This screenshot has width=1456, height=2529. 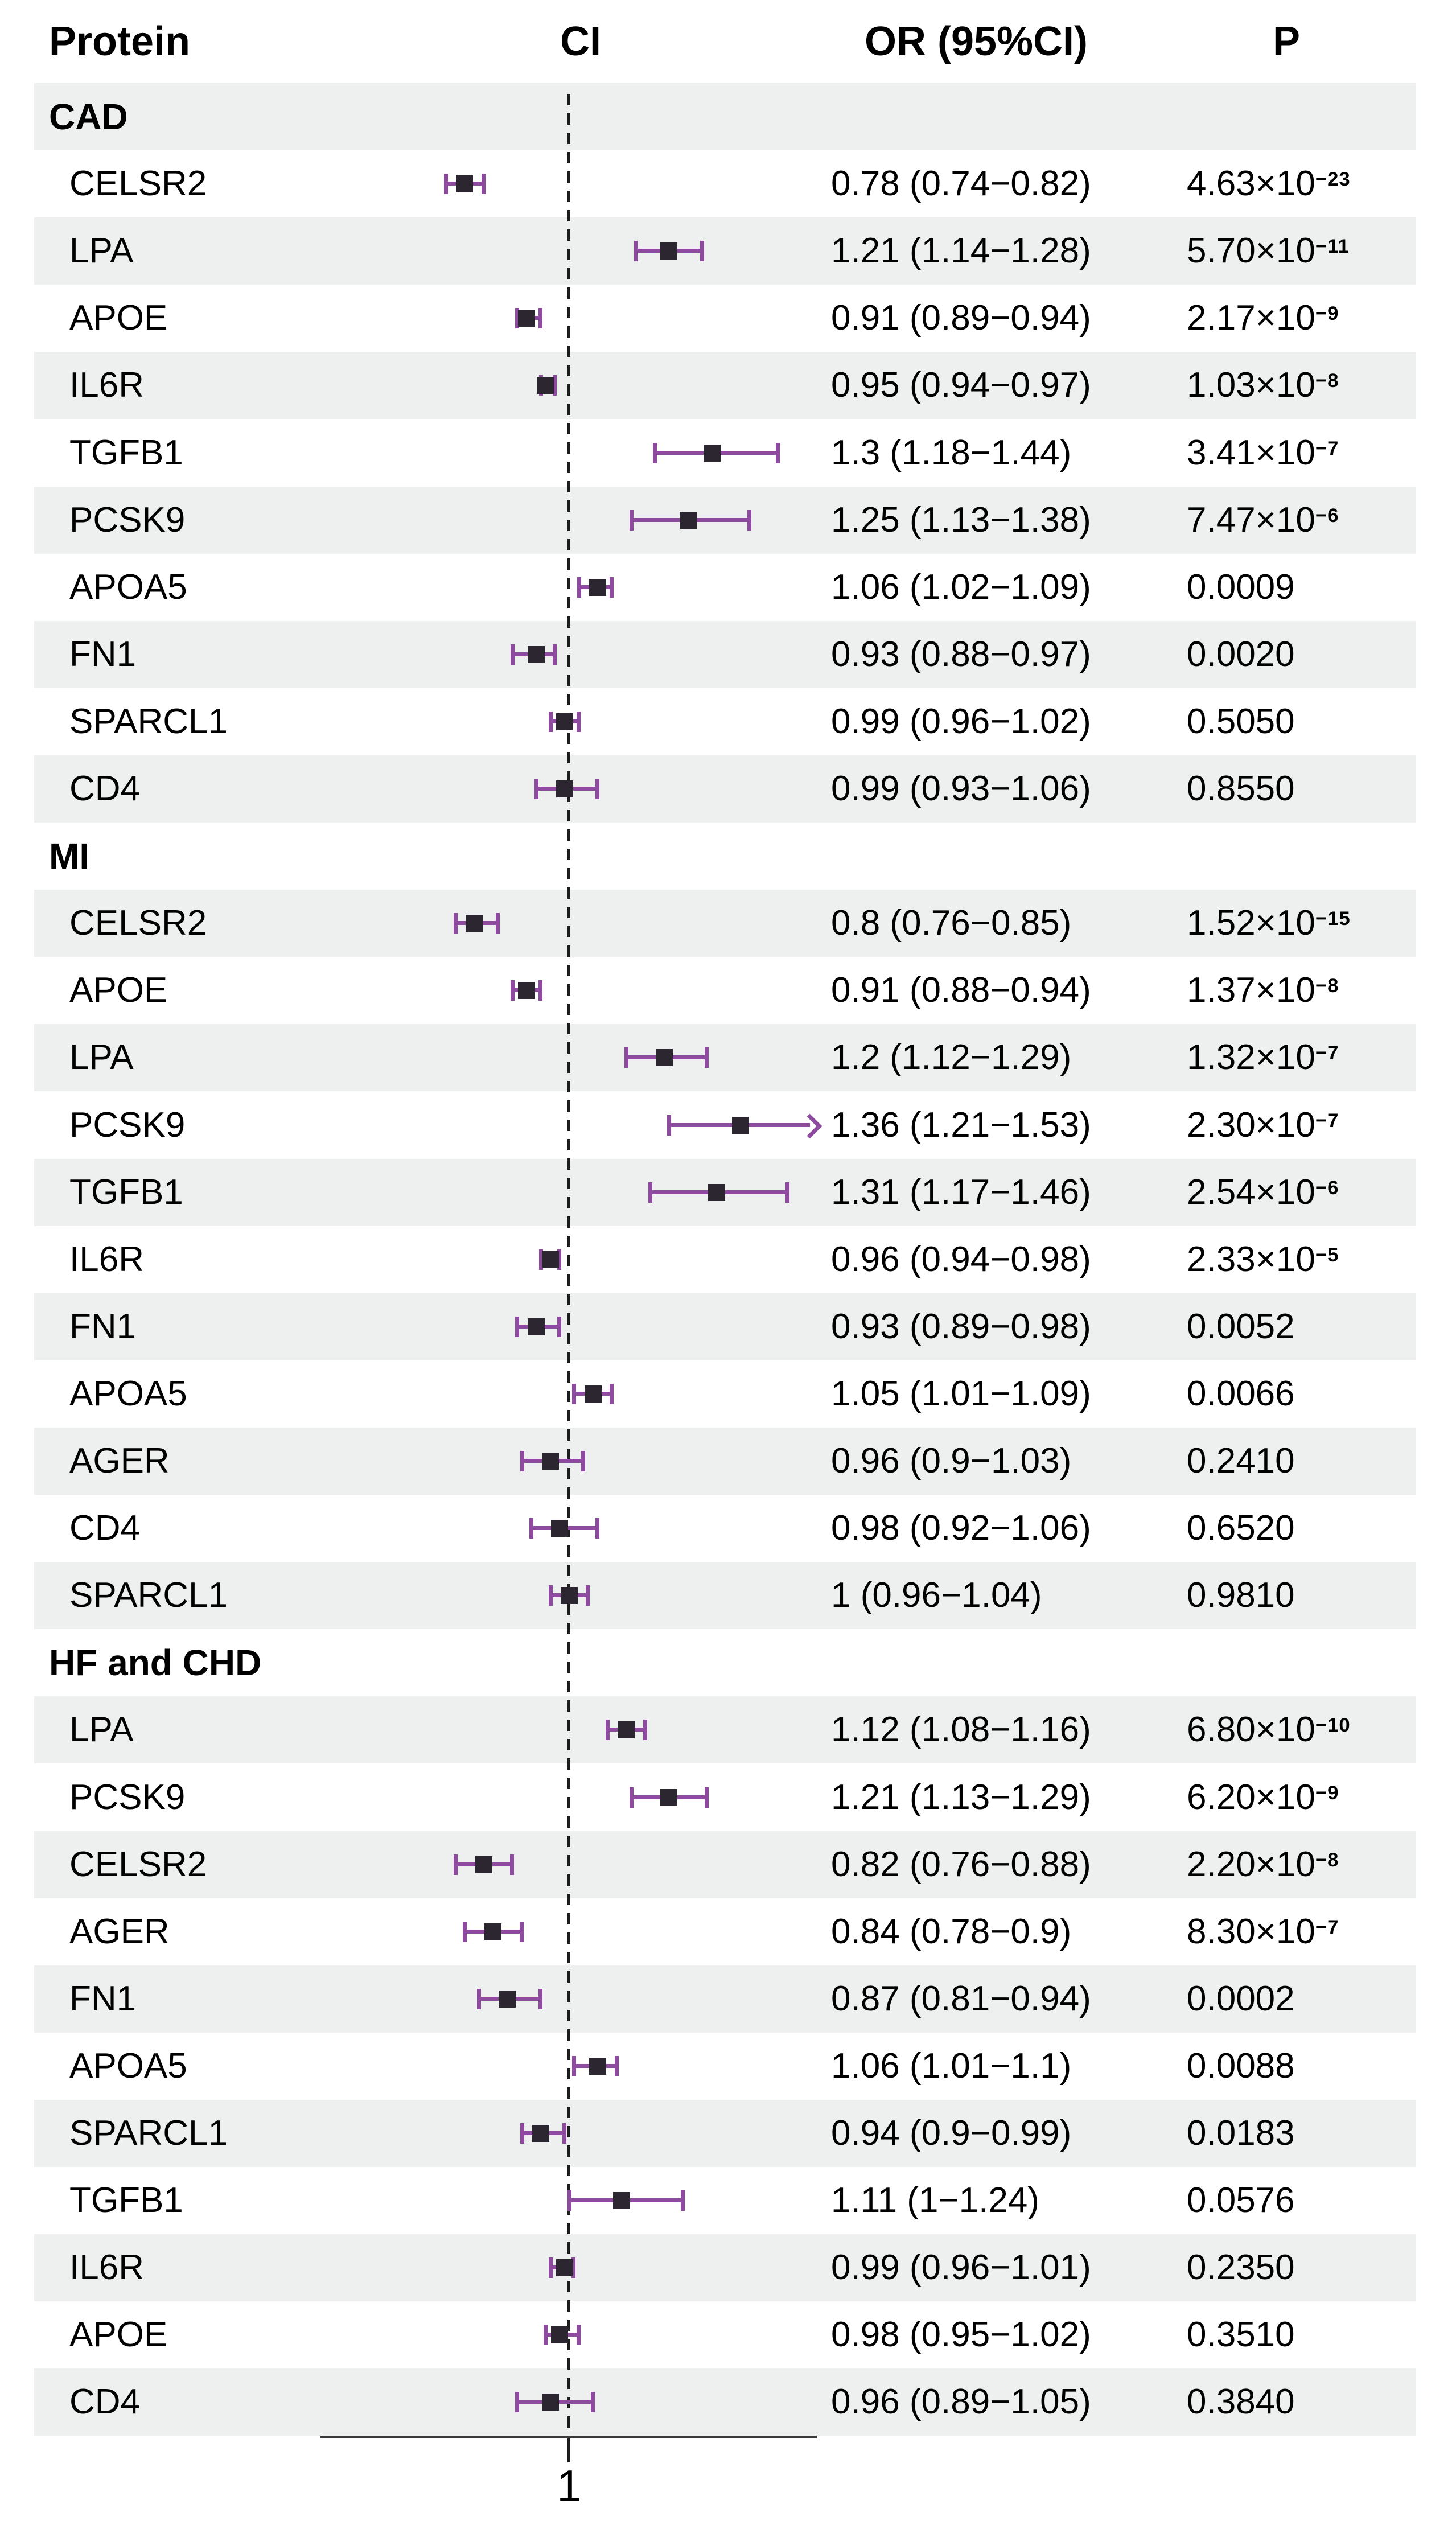 I want to click on p-value: 1.37×10−8, so click(x=1263, y=993).